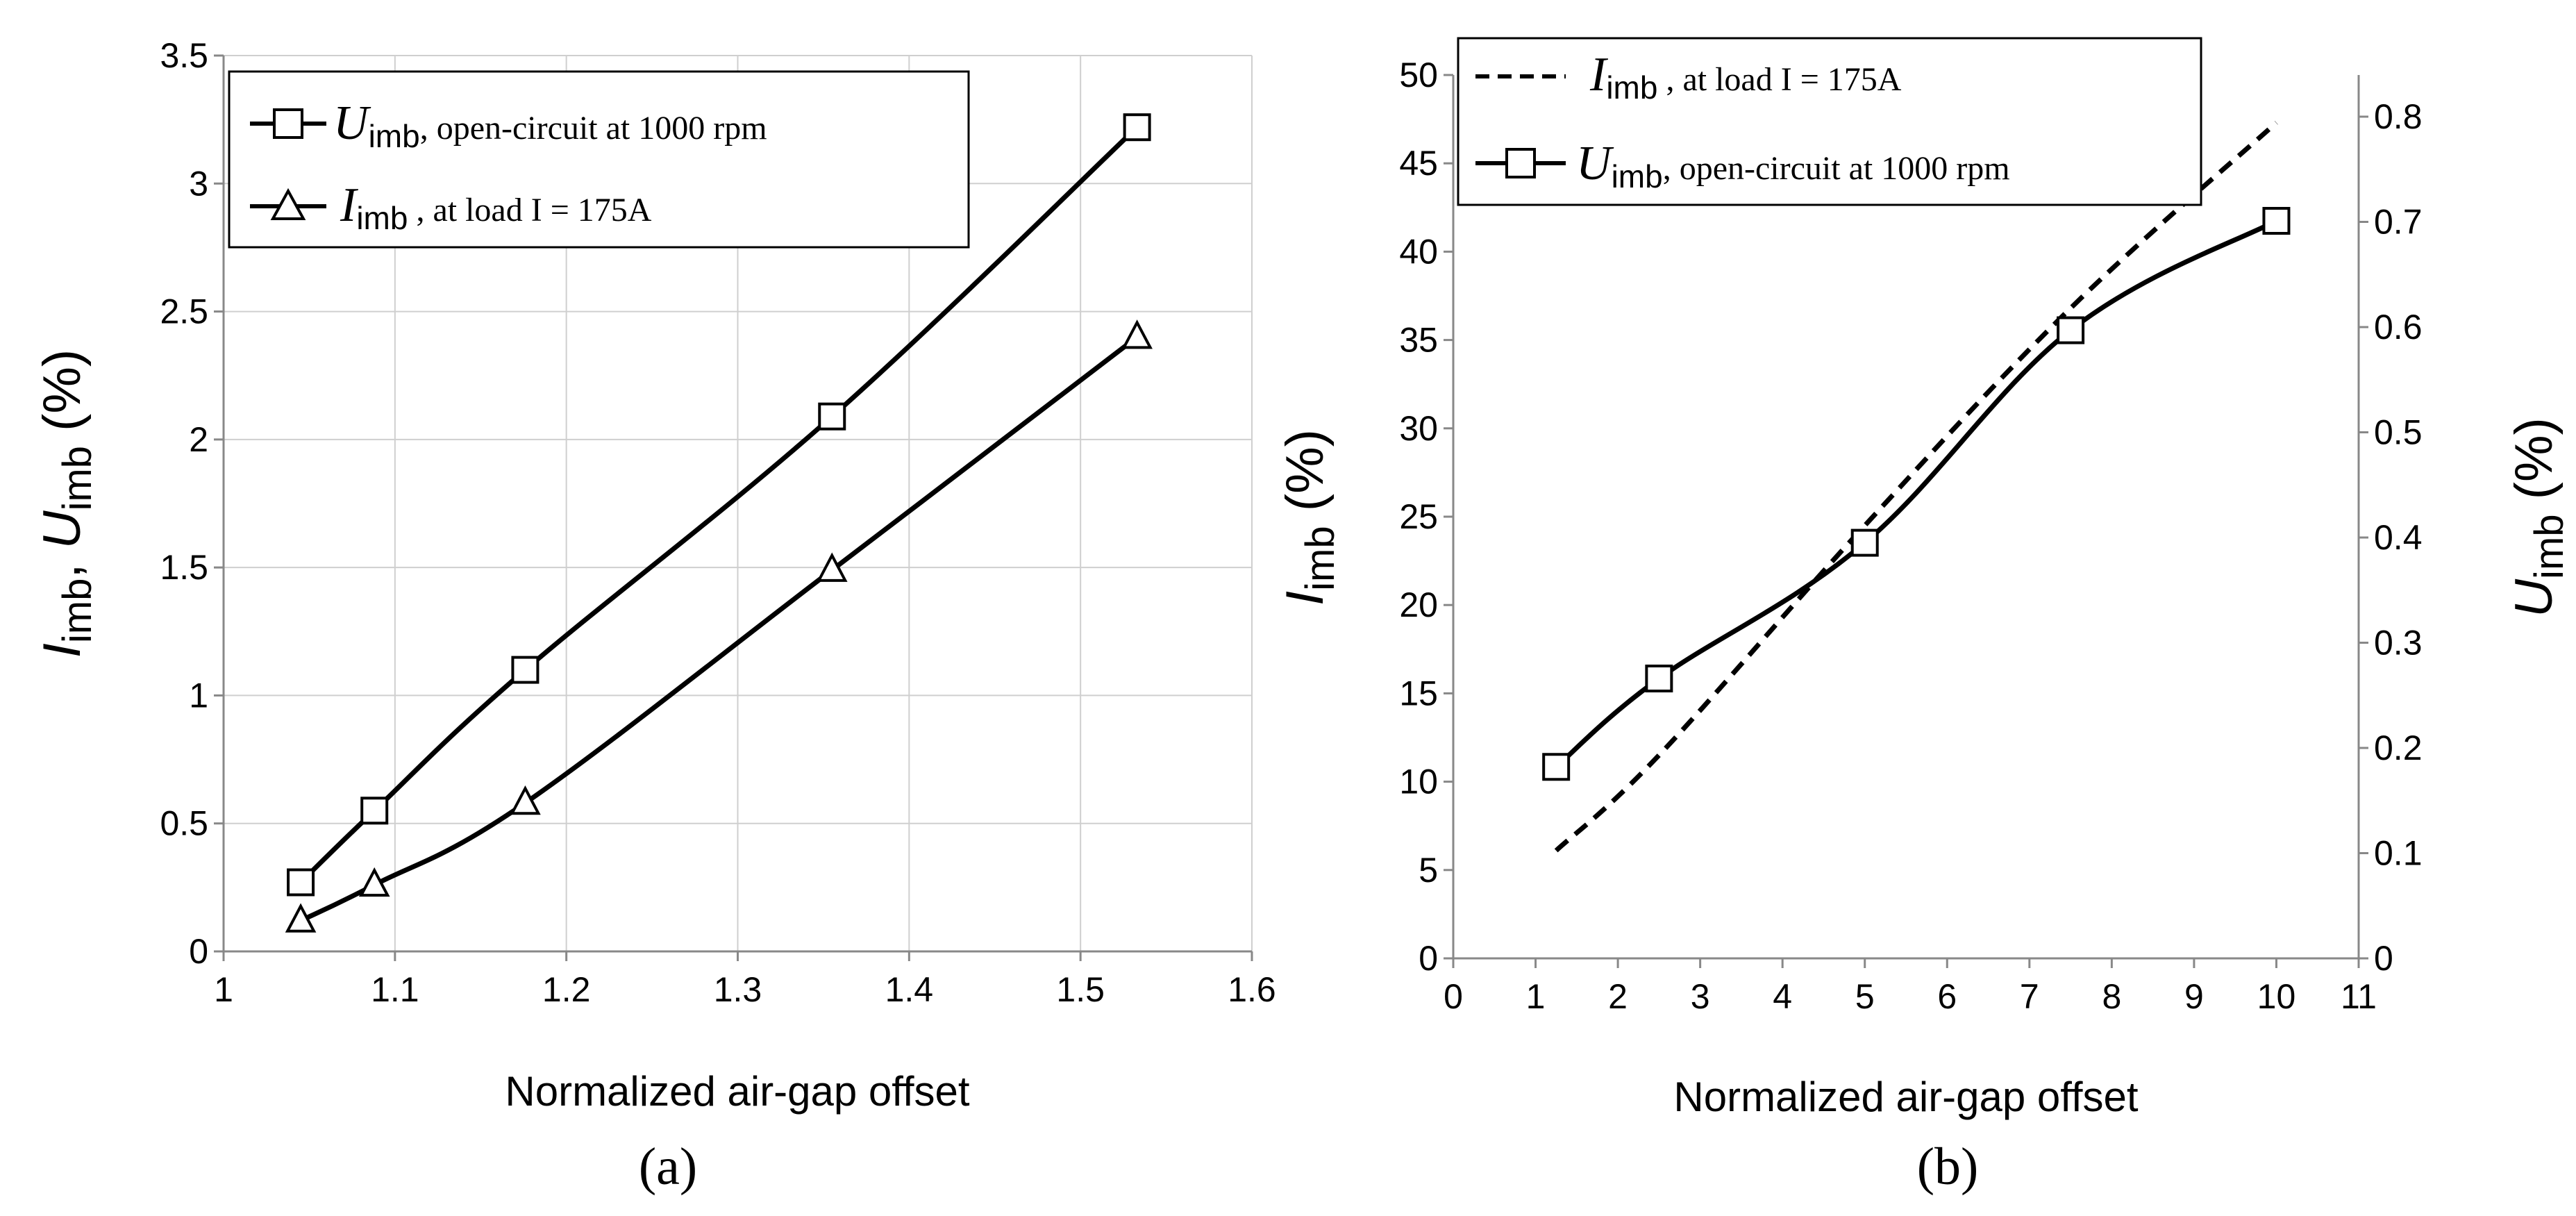 The image size is (2576, 1216). What do you see at coordinates (1520, 163) in the screenshot?
I see `legend-marker-square-b` at bounding box center [1520, 163].